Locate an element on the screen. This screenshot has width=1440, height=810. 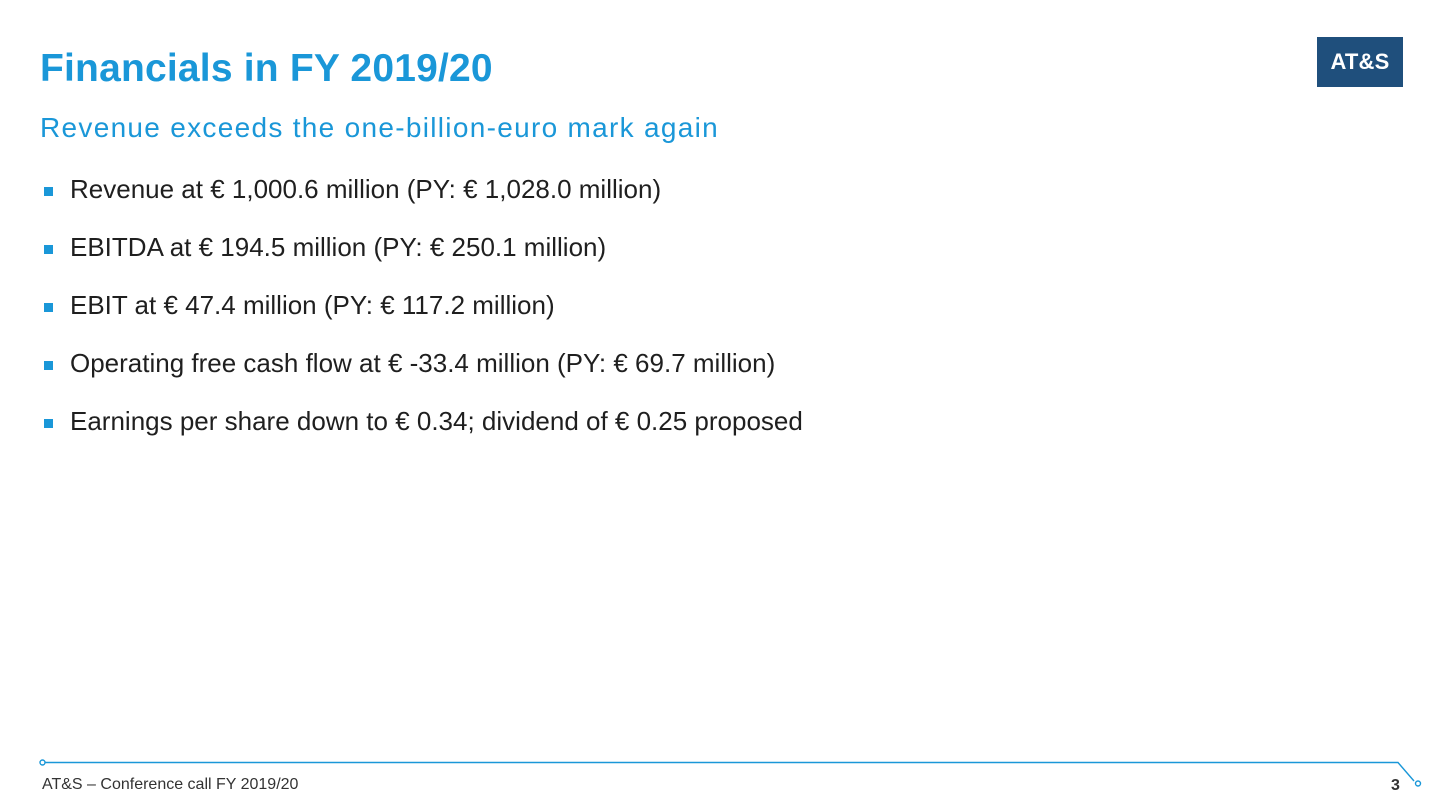
circuit-node-left-icon is located at coordinates (42, 762).